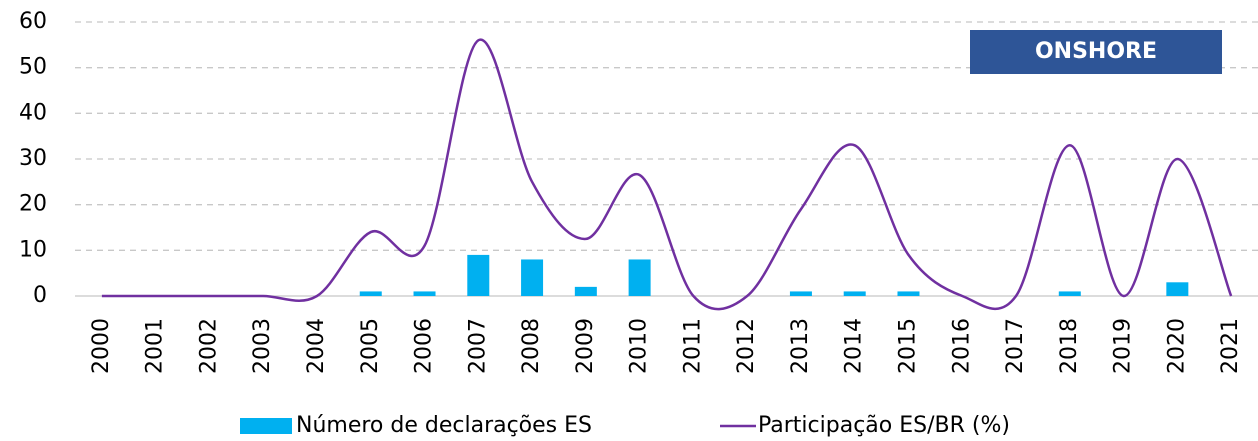 The width and height of the screenshot is (1258, 441). I want to click on annotation: ONSHORE, so click(1096, 51).